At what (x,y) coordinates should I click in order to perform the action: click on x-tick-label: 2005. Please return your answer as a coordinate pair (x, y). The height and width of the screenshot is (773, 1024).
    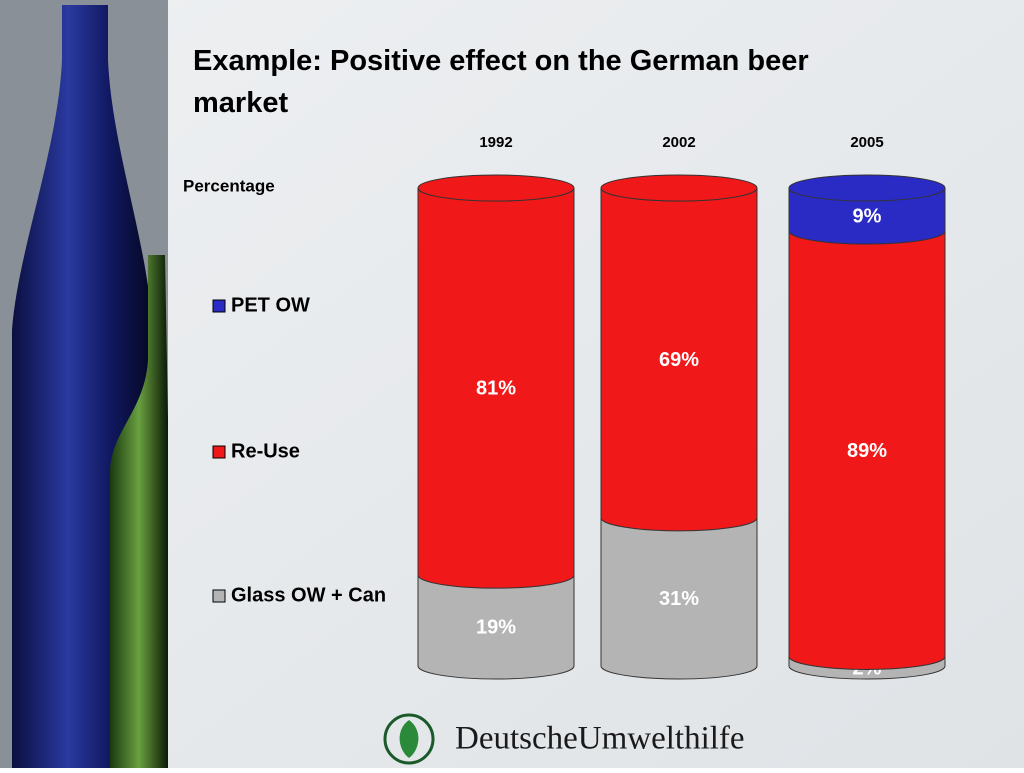
    Looking at the image, I should click on (866, 142).